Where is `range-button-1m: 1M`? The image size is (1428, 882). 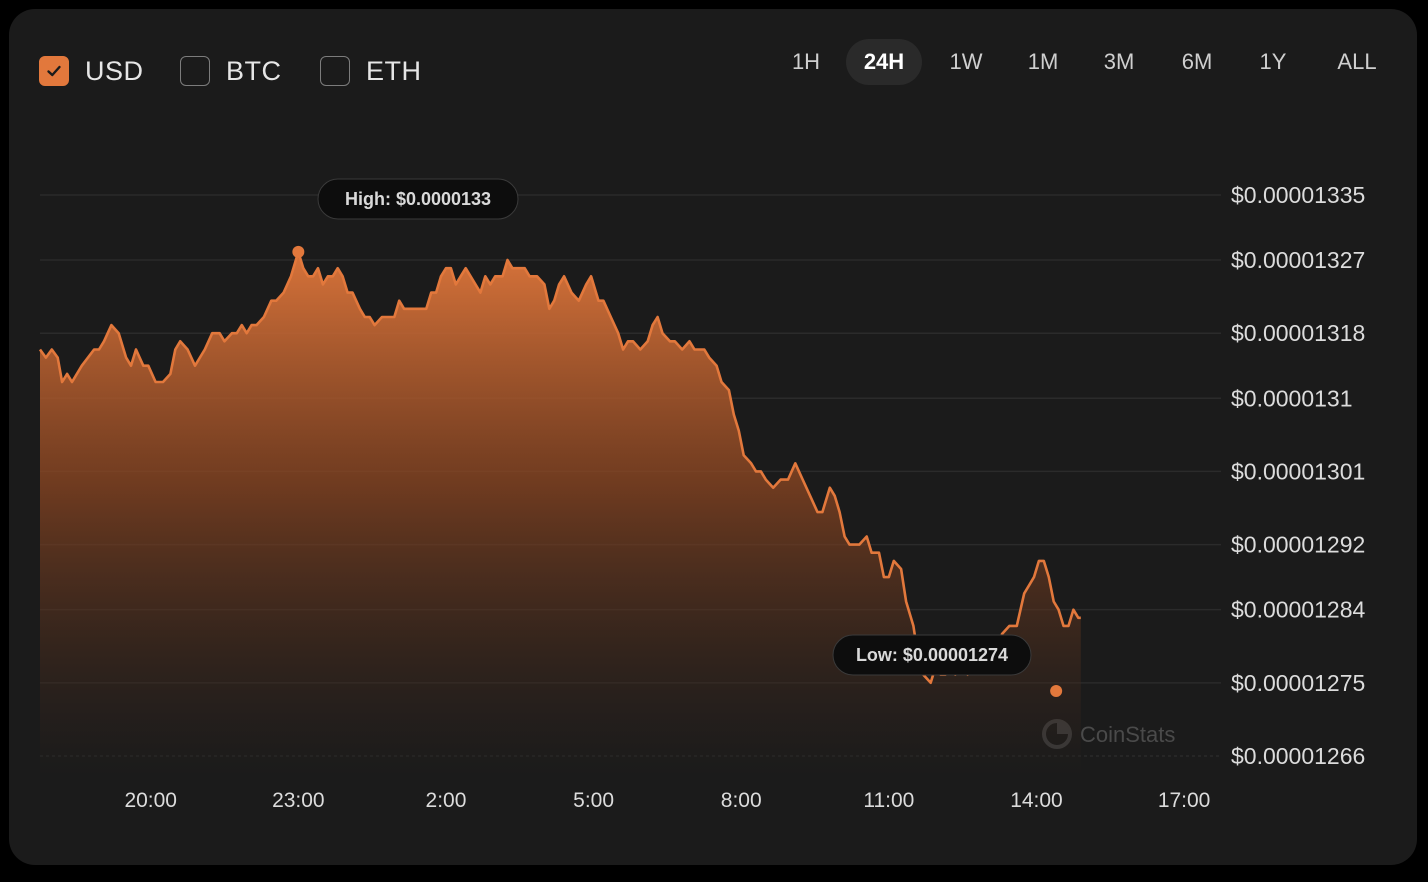
range-button-1m: 1M is located at coordinates (1043, 61).